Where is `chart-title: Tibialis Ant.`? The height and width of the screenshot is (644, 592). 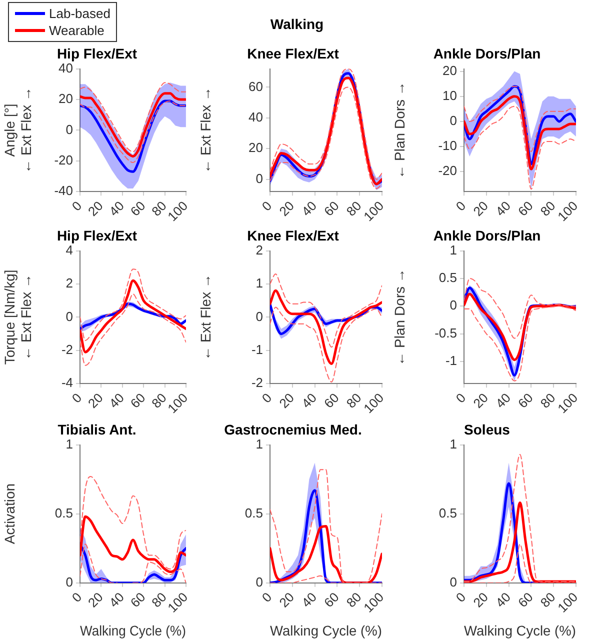
chart-title: Tibialis Ant. is located at coordinates (97, 429).